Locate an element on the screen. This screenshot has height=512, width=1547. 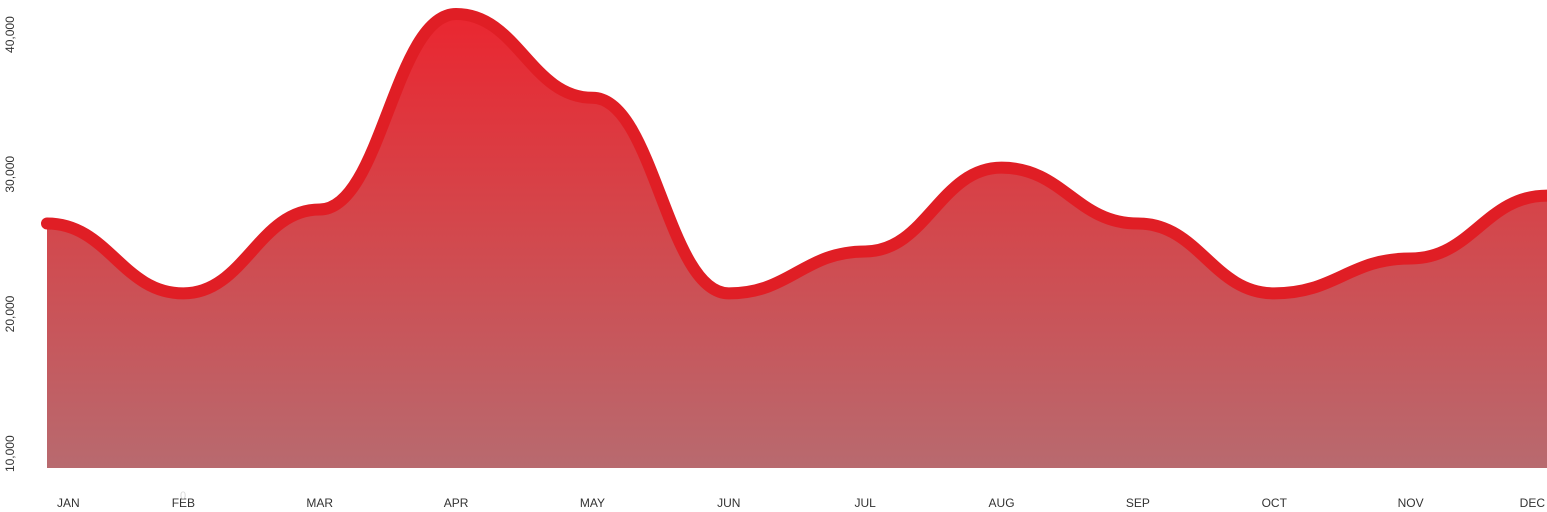
x-tick-apr: APR is located at coordinates (456, 503).